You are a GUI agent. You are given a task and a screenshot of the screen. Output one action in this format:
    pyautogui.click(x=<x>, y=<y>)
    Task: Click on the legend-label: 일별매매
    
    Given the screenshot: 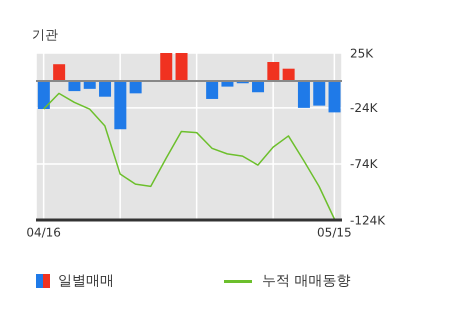 What is the action you would take?
    pyautogui.click(x=86, y=281)
    